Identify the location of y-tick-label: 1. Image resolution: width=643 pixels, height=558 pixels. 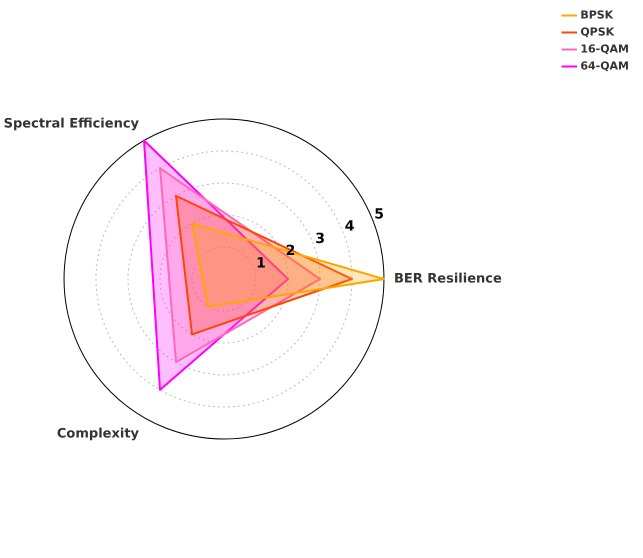
(261, 263).